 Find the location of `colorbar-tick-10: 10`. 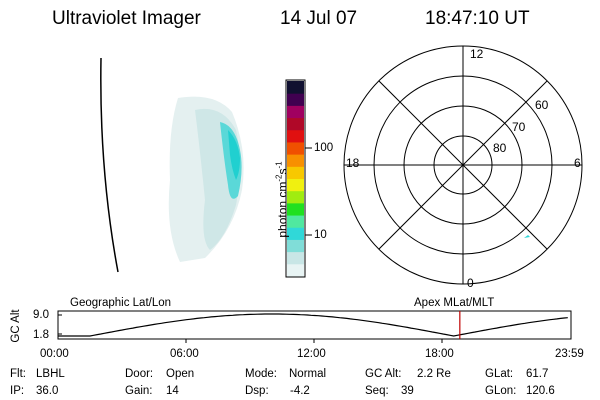

colorbar-tick-10: 10 is located at coordinates (320, 235).